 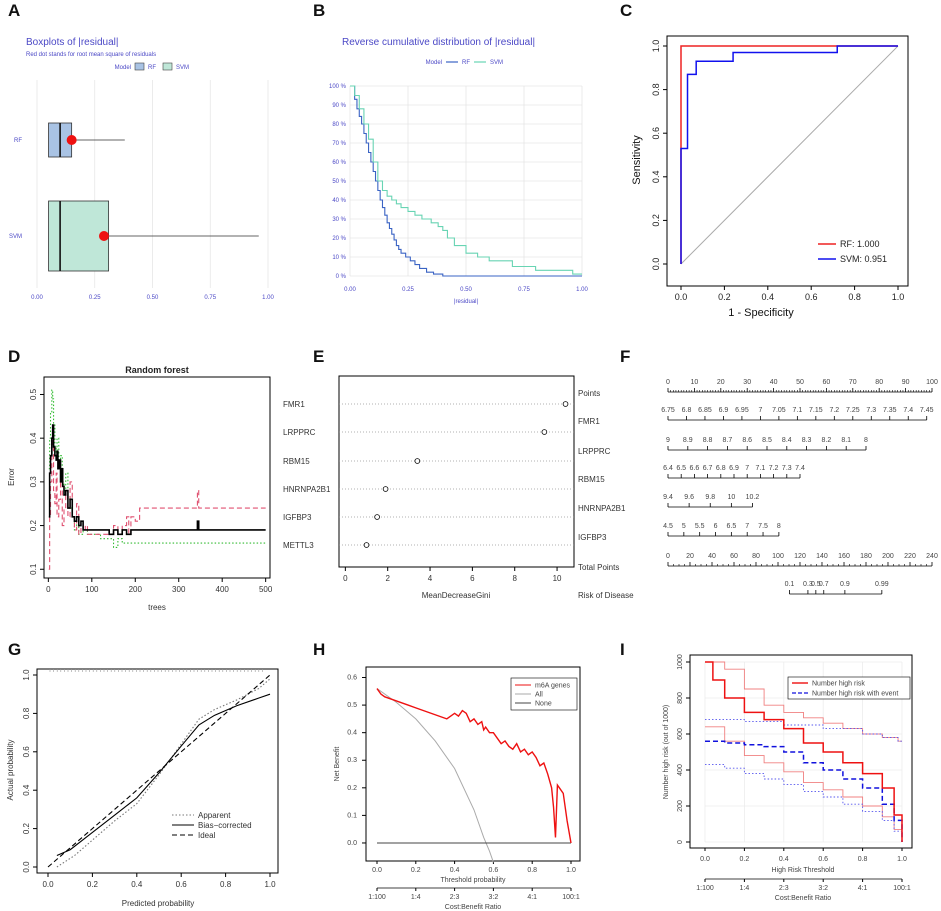 I want to click on panel-c-diagonal, so click(x=789, y=155).